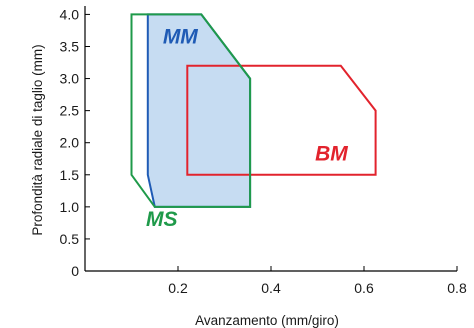  I want to click on y-tick-label-3-5: 3.5, so click(70, 46).